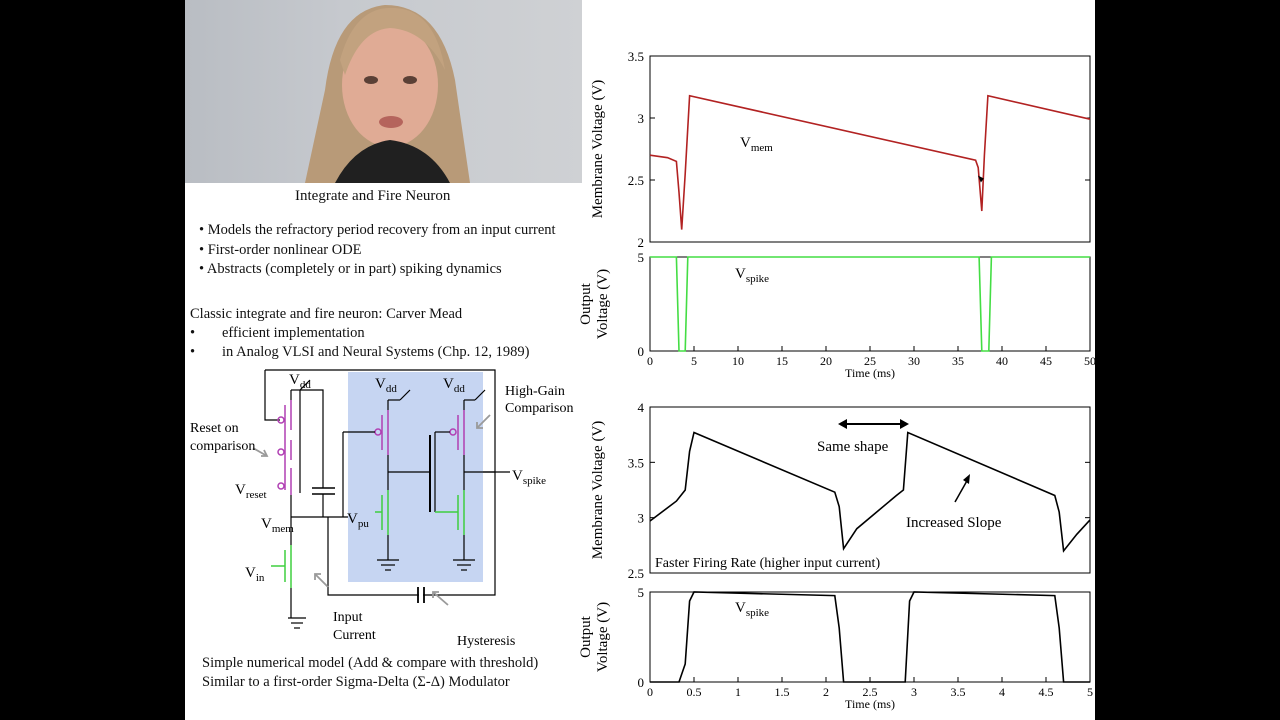 The height and width of the screenshot is (720, 1280). What do you see at coordinates (539, 408) in the screenshot?
I see `comparison-label-2: Comparison` at bounding box center [539, 408].